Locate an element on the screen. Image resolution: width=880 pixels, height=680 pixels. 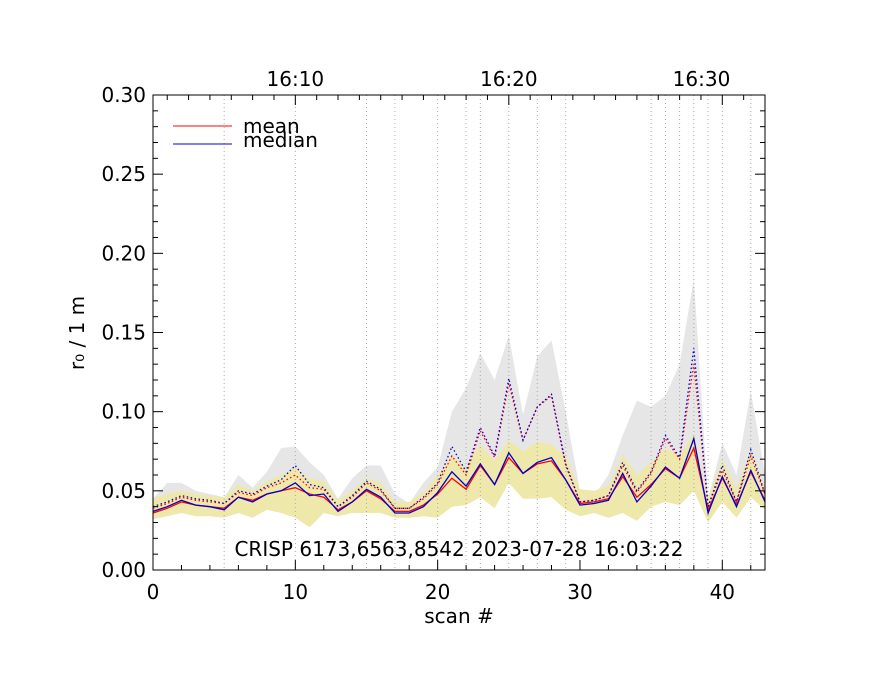
x-tick-label-2: 20 is located at coordinates (437, 592).